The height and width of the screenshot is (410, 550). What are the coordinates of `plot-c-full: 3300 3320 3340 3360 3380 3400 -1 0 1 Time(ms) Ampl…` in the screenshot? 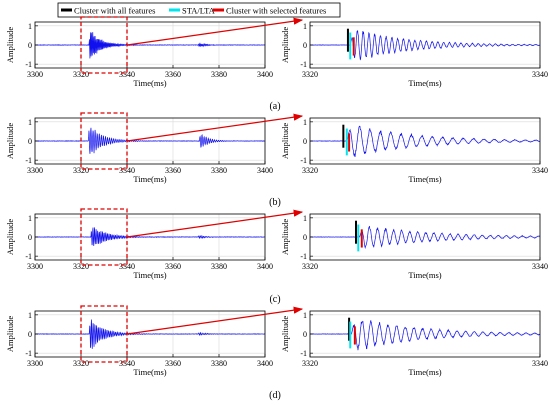 It's located at (154, 244).